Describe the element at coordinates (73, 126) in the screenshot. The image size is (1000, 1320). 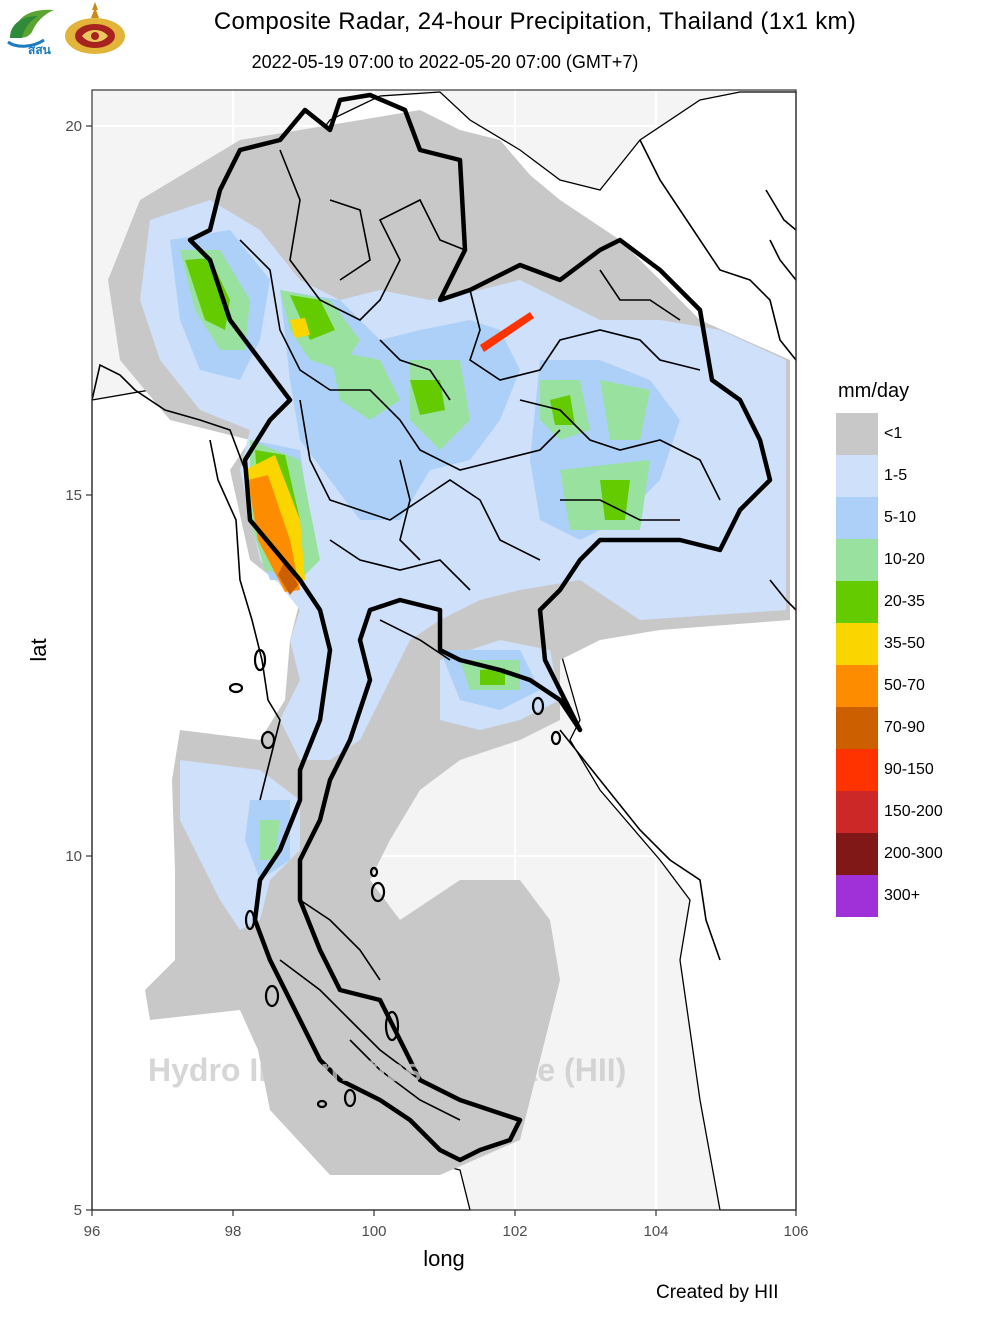
I see `y-tick-label: 20` at that location.